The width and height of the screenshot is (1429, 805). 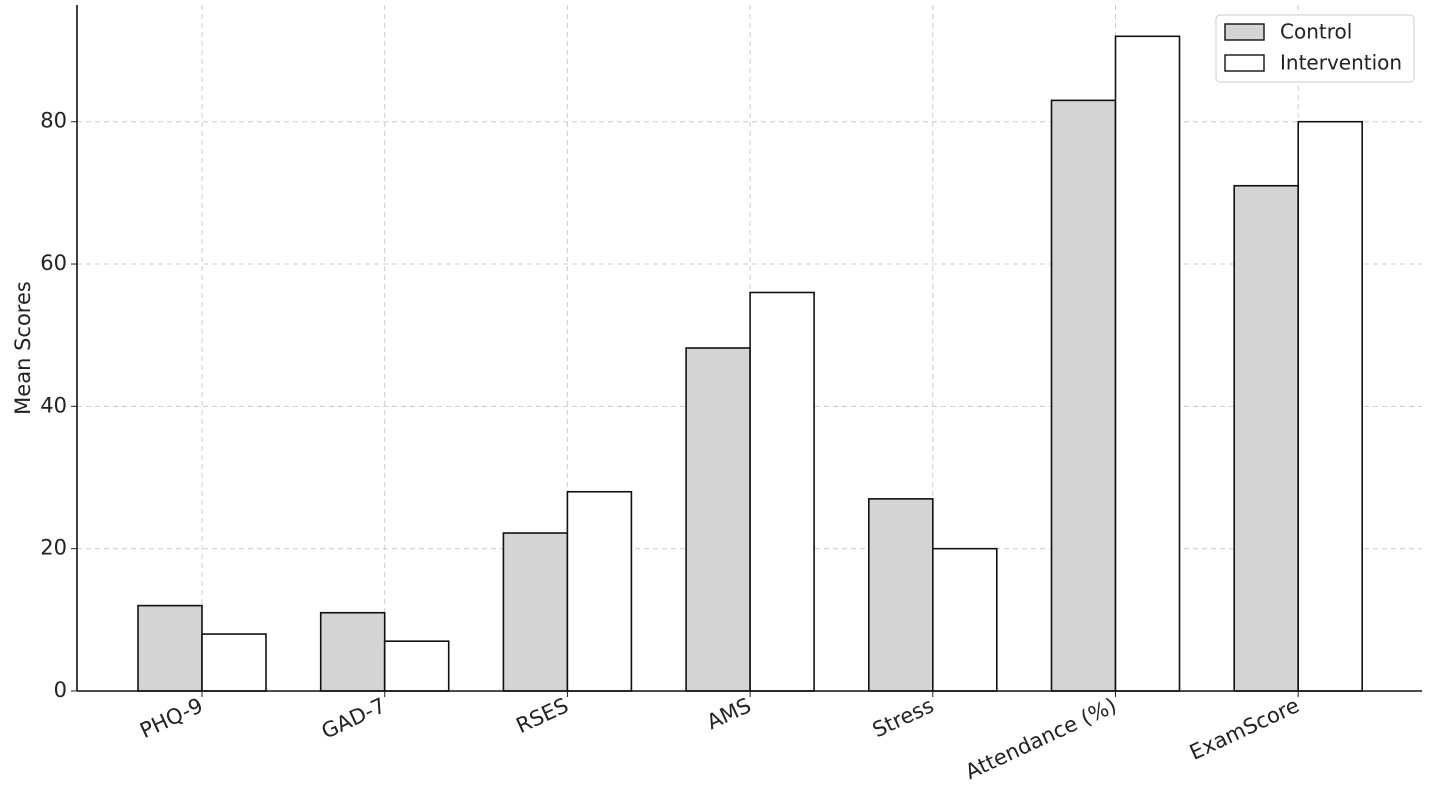 I want to click on legend-label: Intervention, so click(x=1341, y=63).